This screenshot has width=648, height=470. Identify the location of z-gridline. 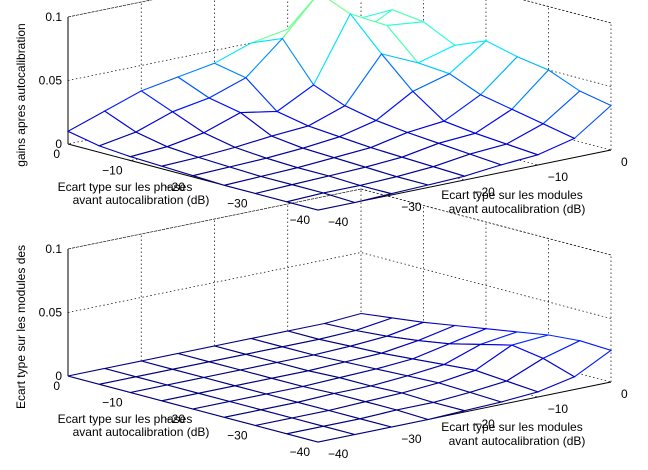
(339, 286).